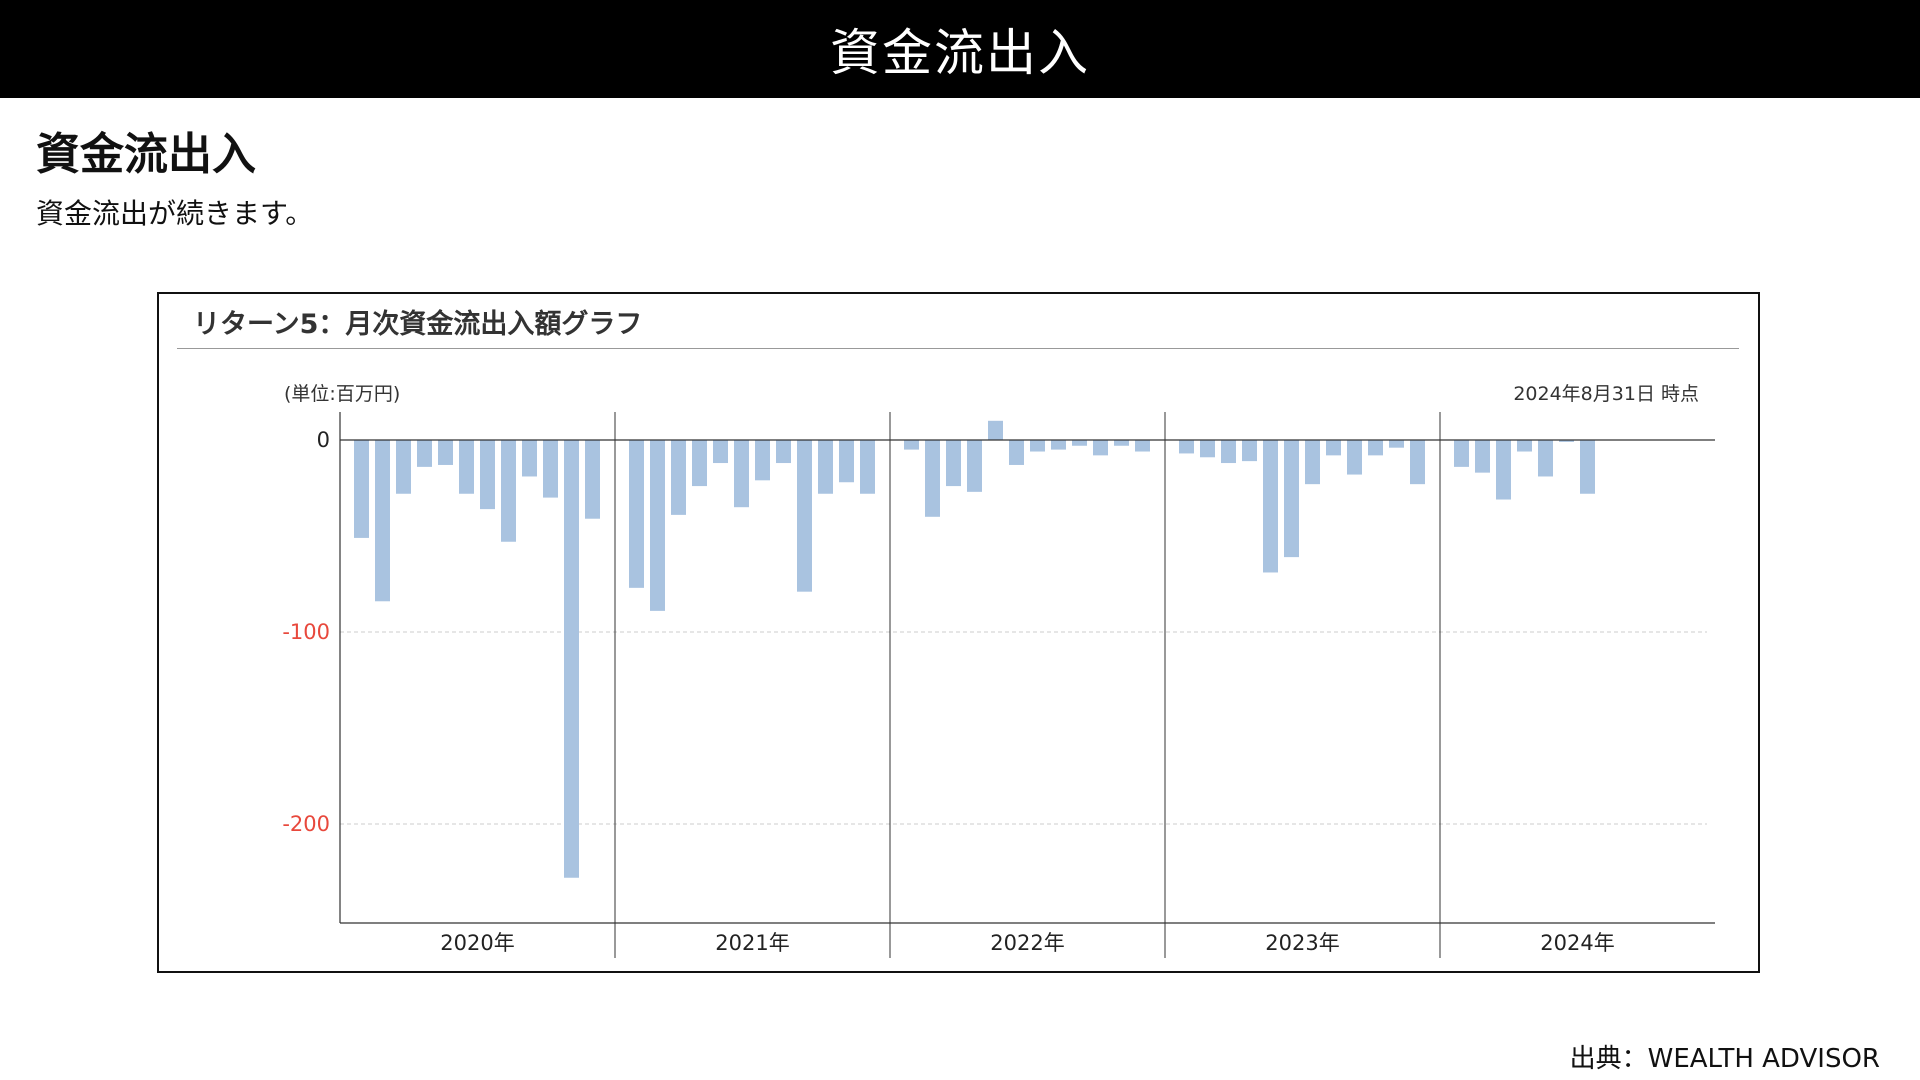 This screenshot has width=1920, height=1080. I want to click on header-bar: 資金流出入, so click(960, 49).